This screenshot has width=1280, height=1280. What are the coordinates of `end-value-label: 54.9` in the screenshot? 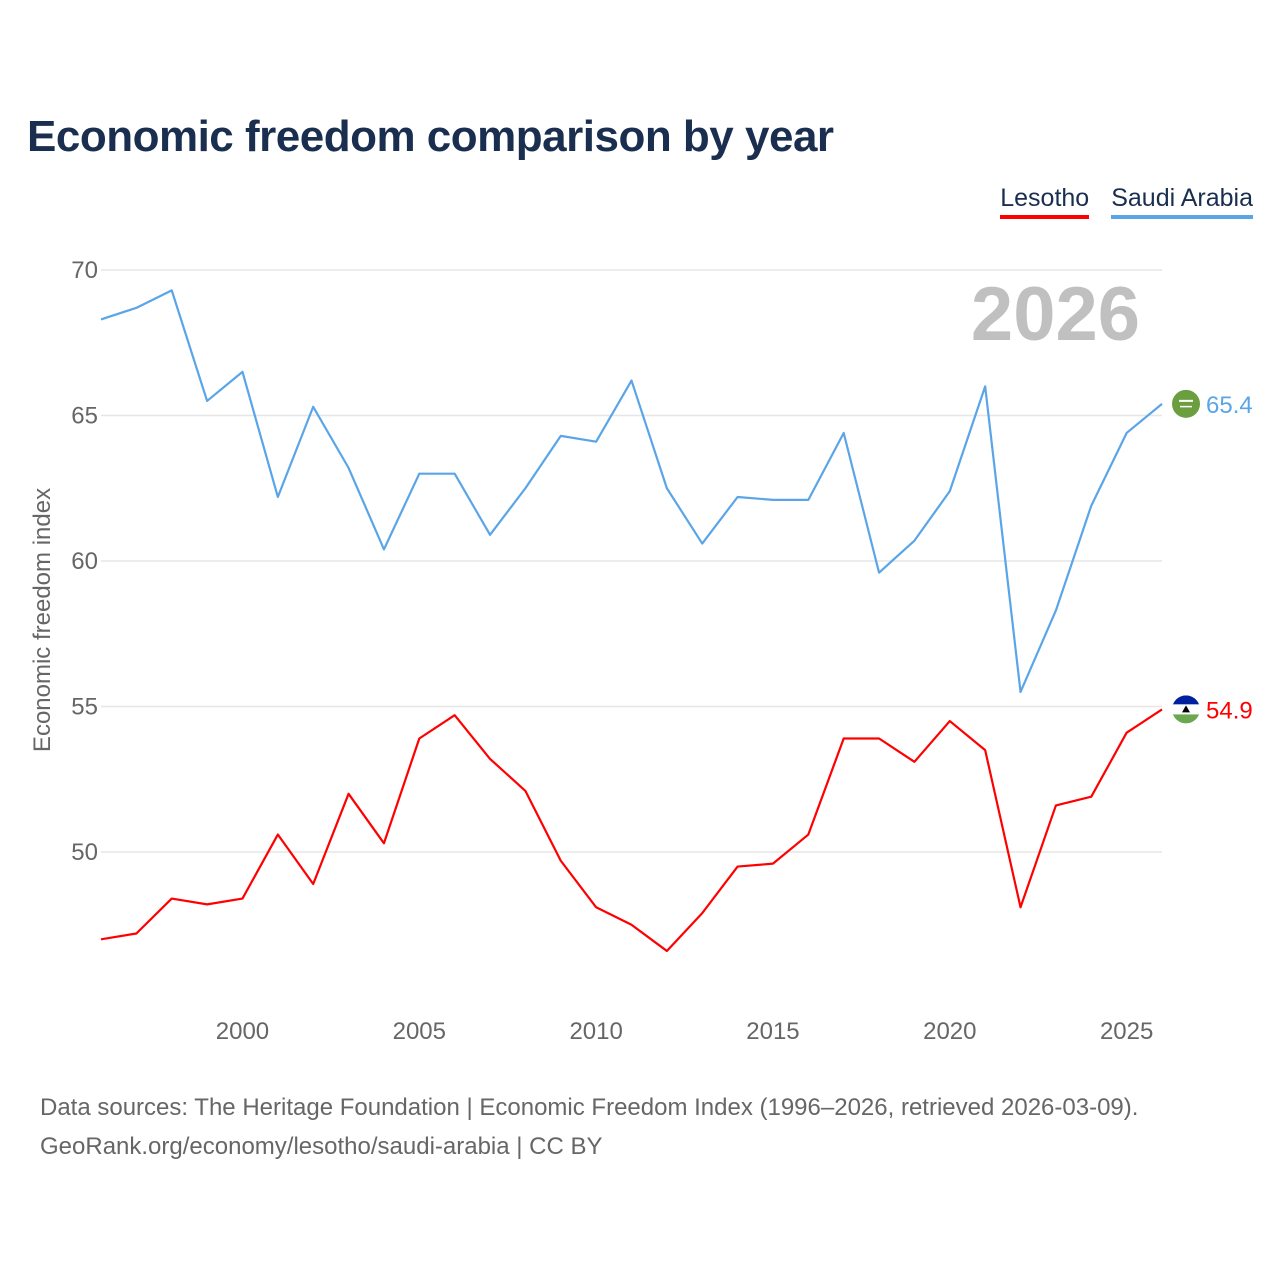 It's located at (1229, 710).